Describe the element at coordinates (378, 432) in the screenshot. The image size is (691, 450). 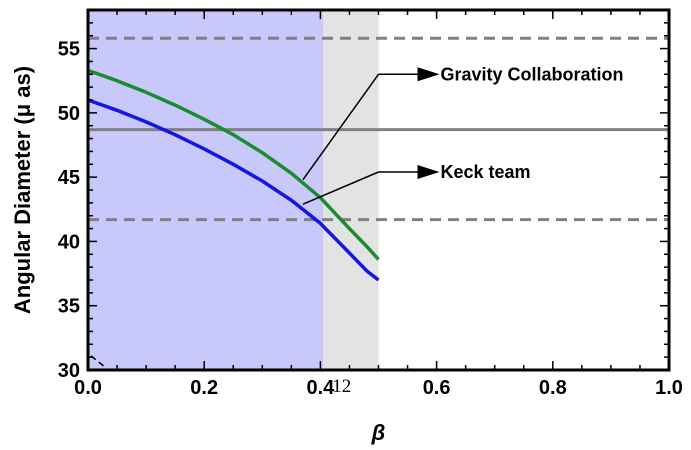
I see `x-axis-label: β` at that location.